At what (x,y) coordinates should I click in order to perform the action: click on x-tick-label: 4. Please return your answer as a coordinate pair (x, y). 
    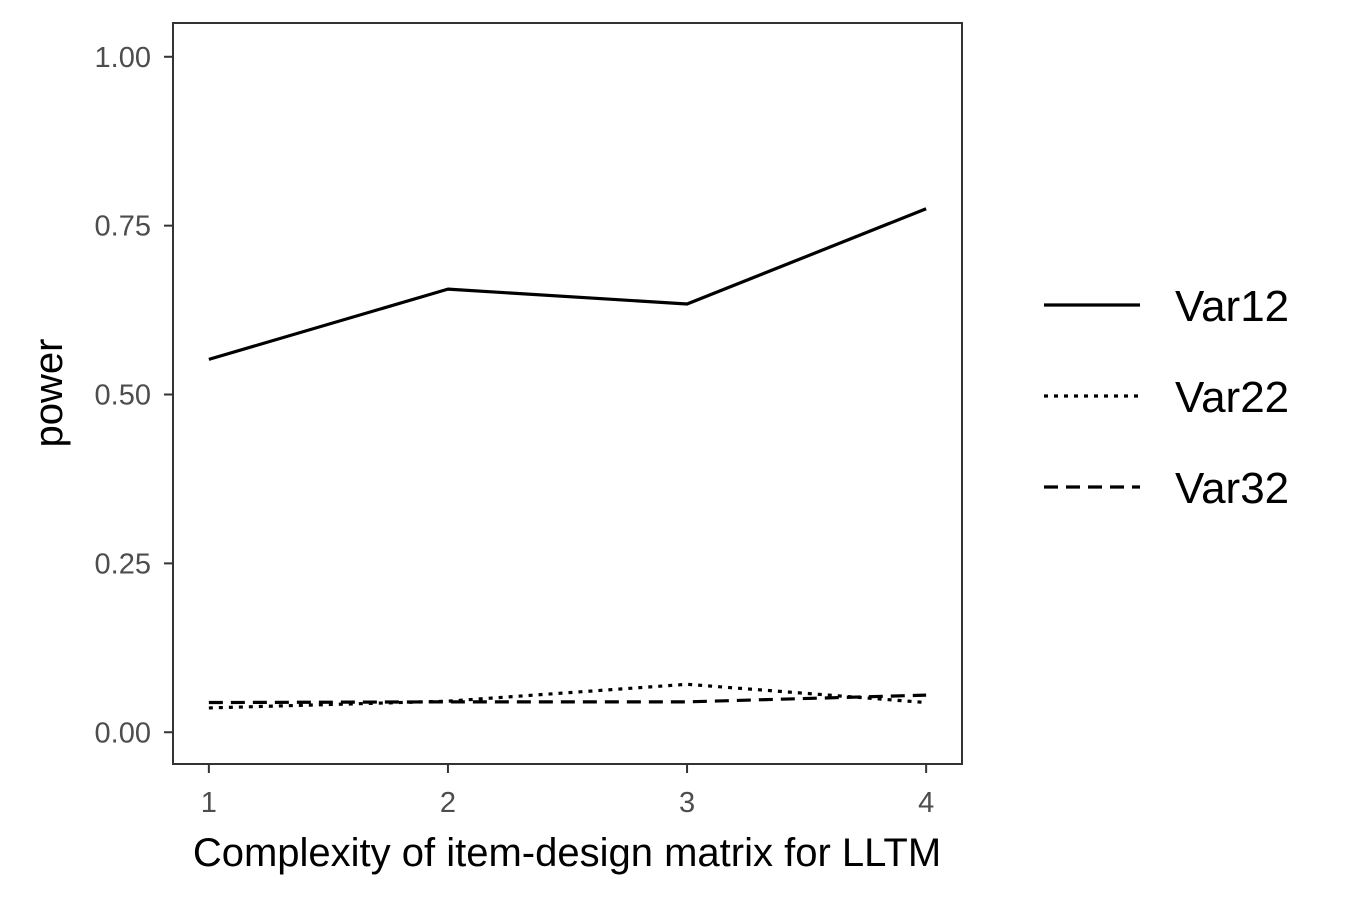
    Looking at the image, I should click on (926, 803).